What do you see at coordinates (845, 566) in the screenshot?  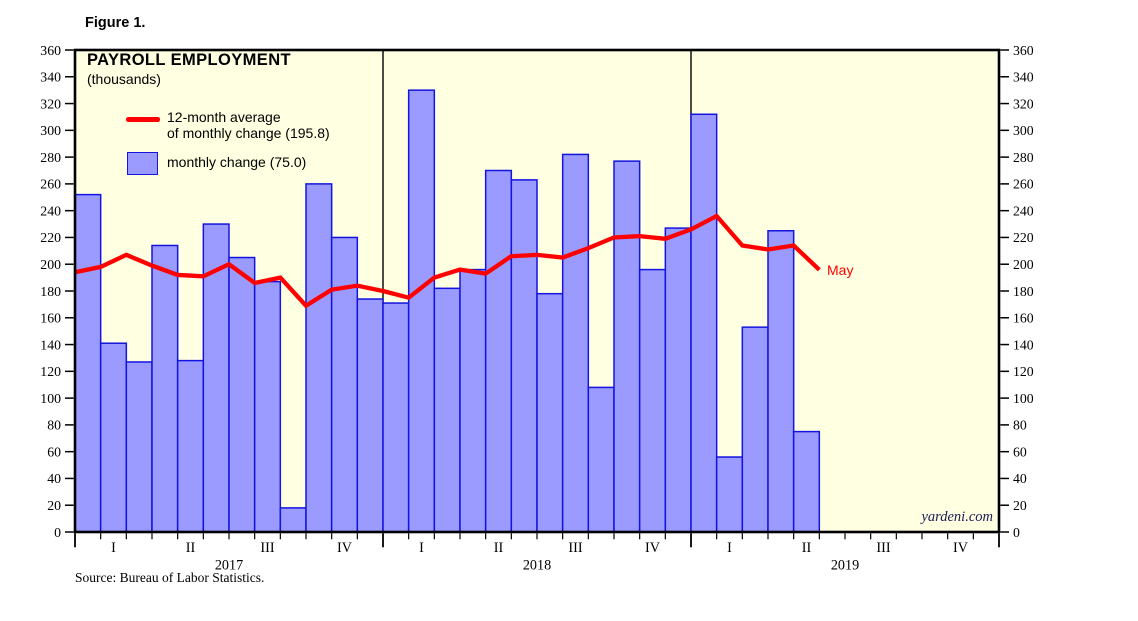 I see `year-label: 2019` at bounding box center [845, 566].